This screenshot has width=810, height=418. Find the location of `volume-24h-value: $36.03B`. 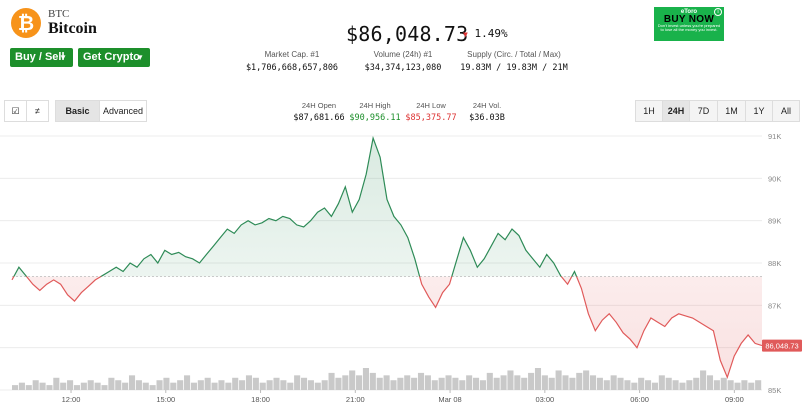

volume-24h-value: $36.03B is located at coordinates (487, 118).